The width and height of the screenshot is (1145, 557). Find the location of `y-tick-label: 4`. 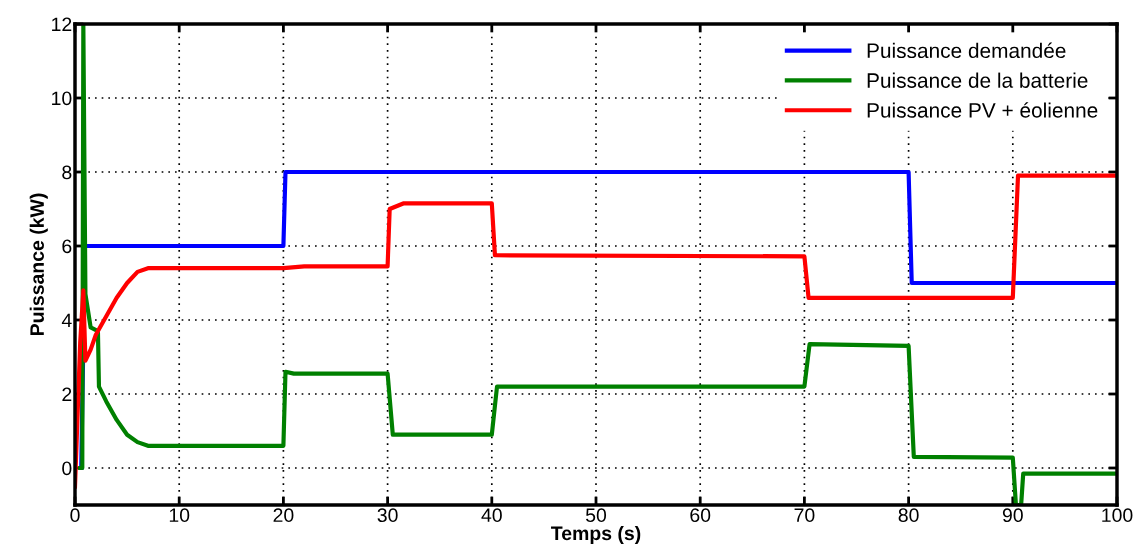

y-tick-label: 4 is located at coordinates (66, 320).